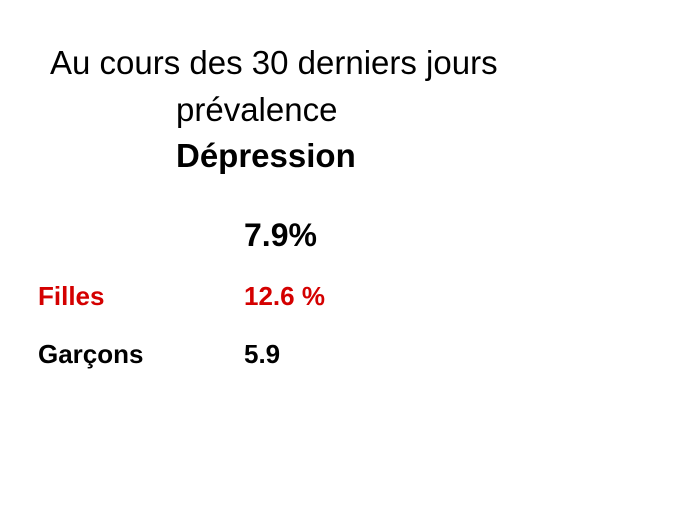 The width and height of the screenshot is (689, 517). What do you see at coordinates (262, 354) in the screenshot?
I see `row-value: 5.9` at bounding box center [262, 354].